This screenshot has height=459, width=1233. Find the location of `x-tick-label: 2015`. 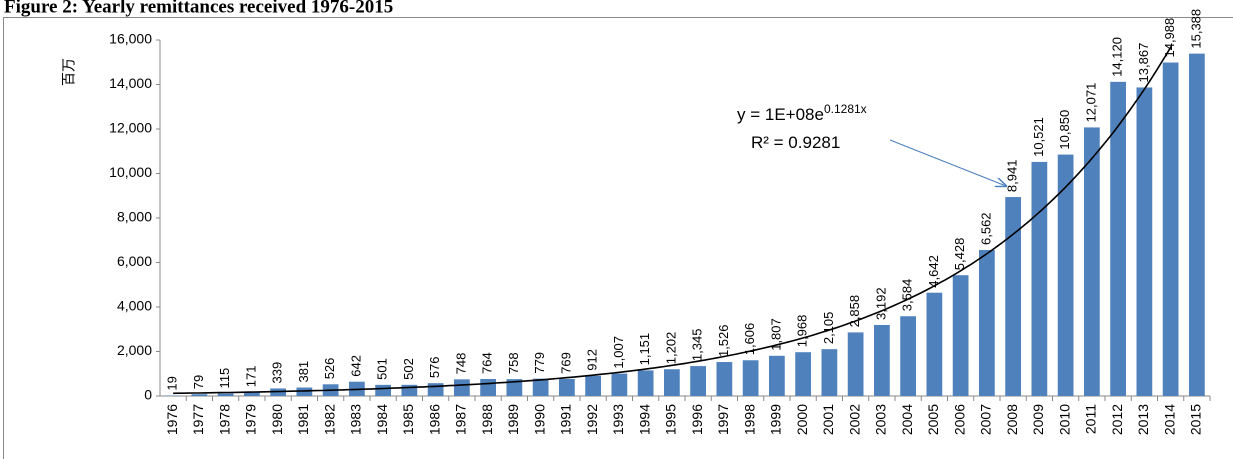

x-tick-label: 2015 is located at coordinates (1196, 419).